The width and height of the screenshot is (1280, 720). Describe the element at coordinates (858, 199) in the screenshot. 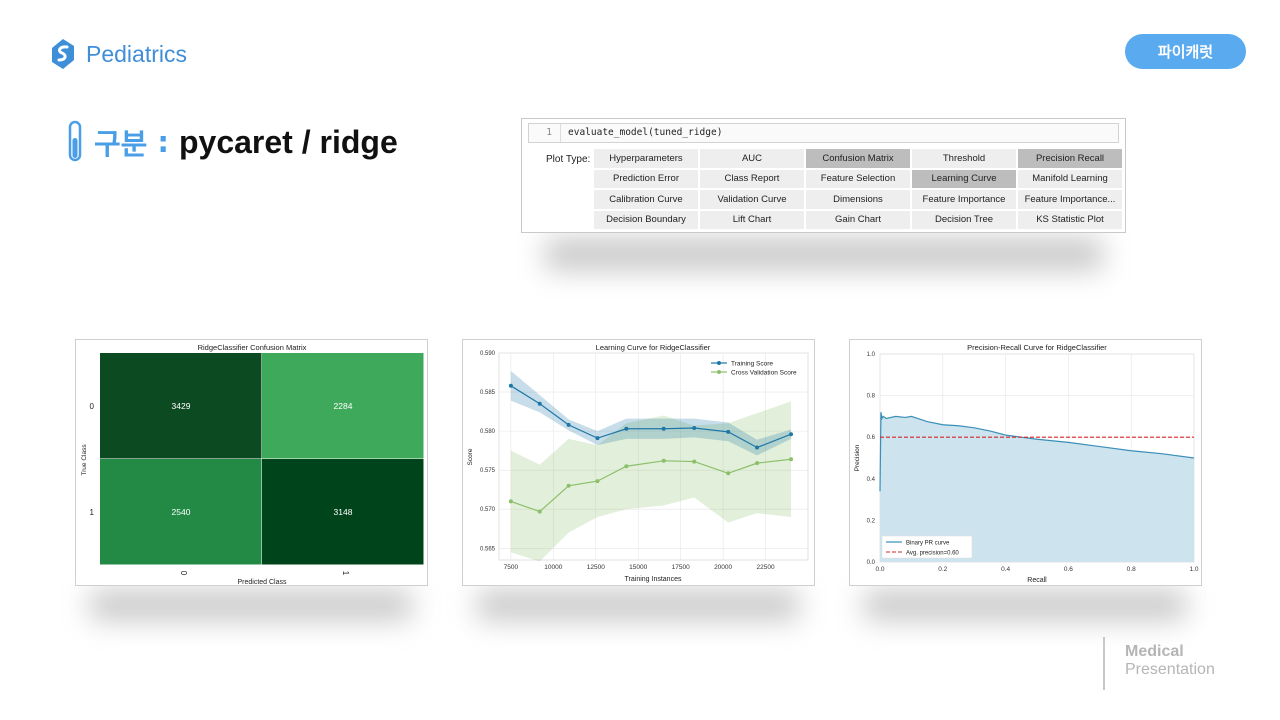

I see `plot-type-button: Dimensions` at that location.